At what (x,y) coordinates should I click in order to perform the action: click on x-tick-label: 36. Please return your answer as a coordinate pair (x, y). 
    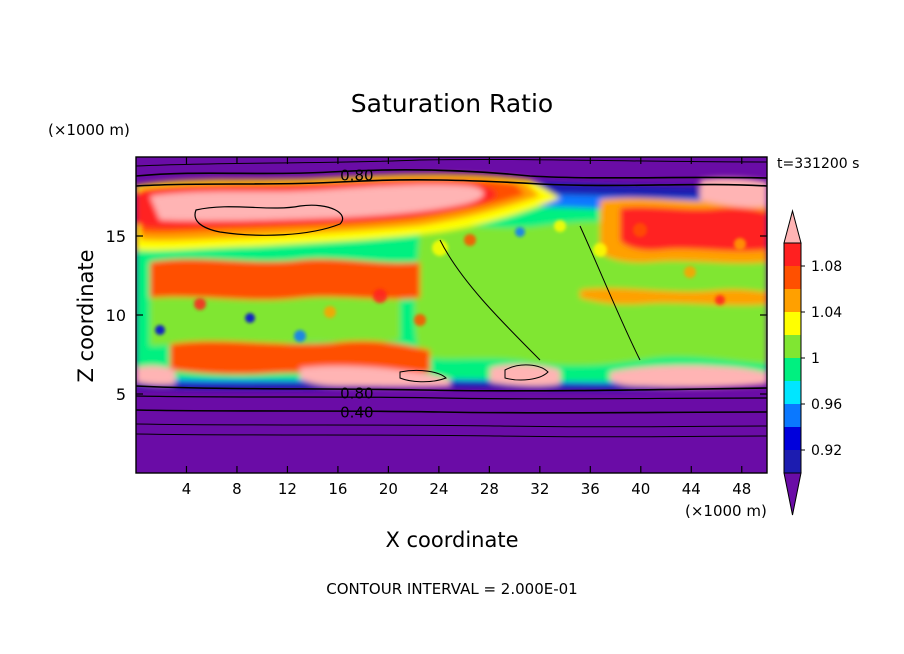
    Looking at the image, I should click on (590, 489).